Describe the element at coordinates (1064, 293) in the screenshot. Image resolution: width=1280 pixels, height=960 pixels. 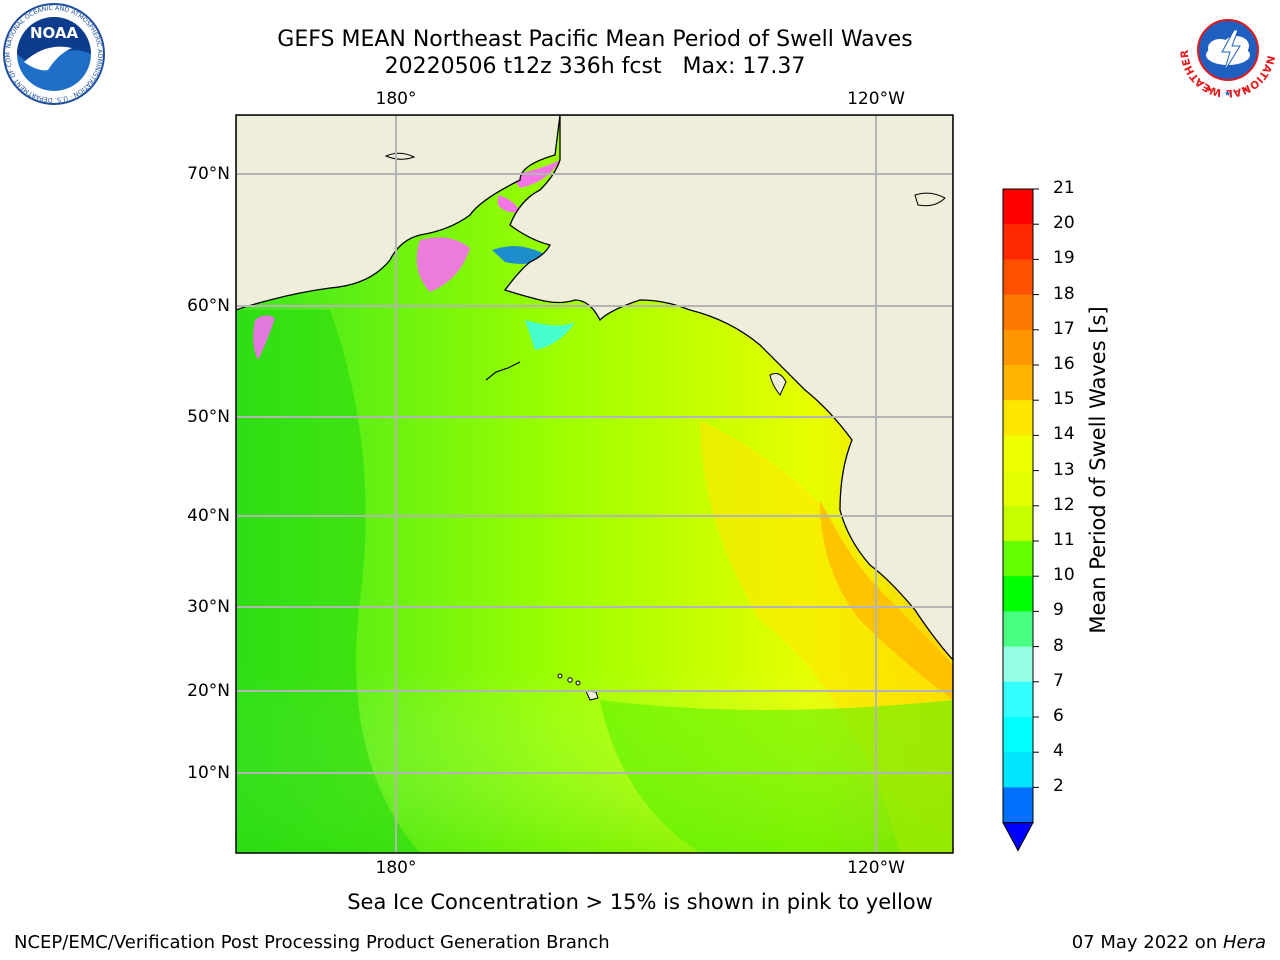
I see `colorbar-tick-label: 18` at that location.